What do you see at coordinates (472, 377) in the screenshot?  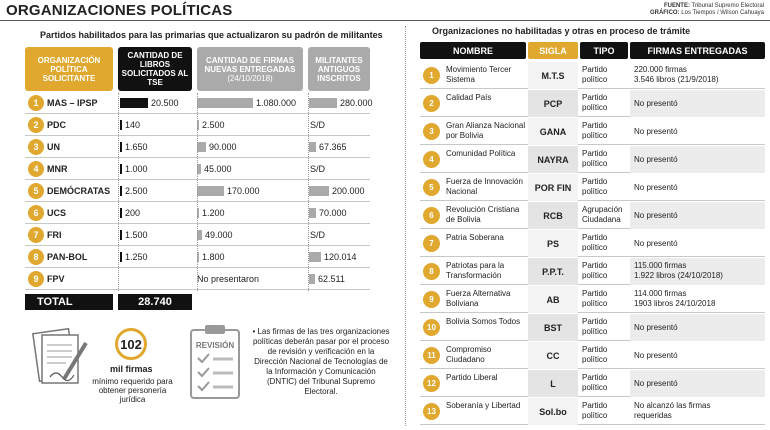 I see `org-name: Partido Liberal` at bounding box center [472, 377].